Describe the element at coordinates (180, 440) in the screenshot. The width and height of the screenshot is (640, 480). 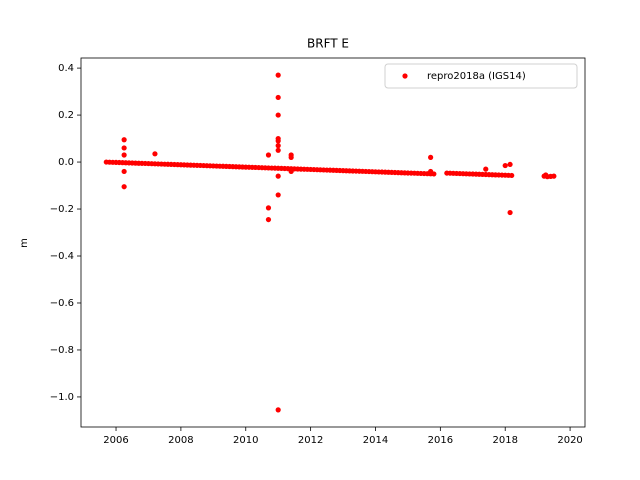
I see `x-tick-label: 2008` at that location.